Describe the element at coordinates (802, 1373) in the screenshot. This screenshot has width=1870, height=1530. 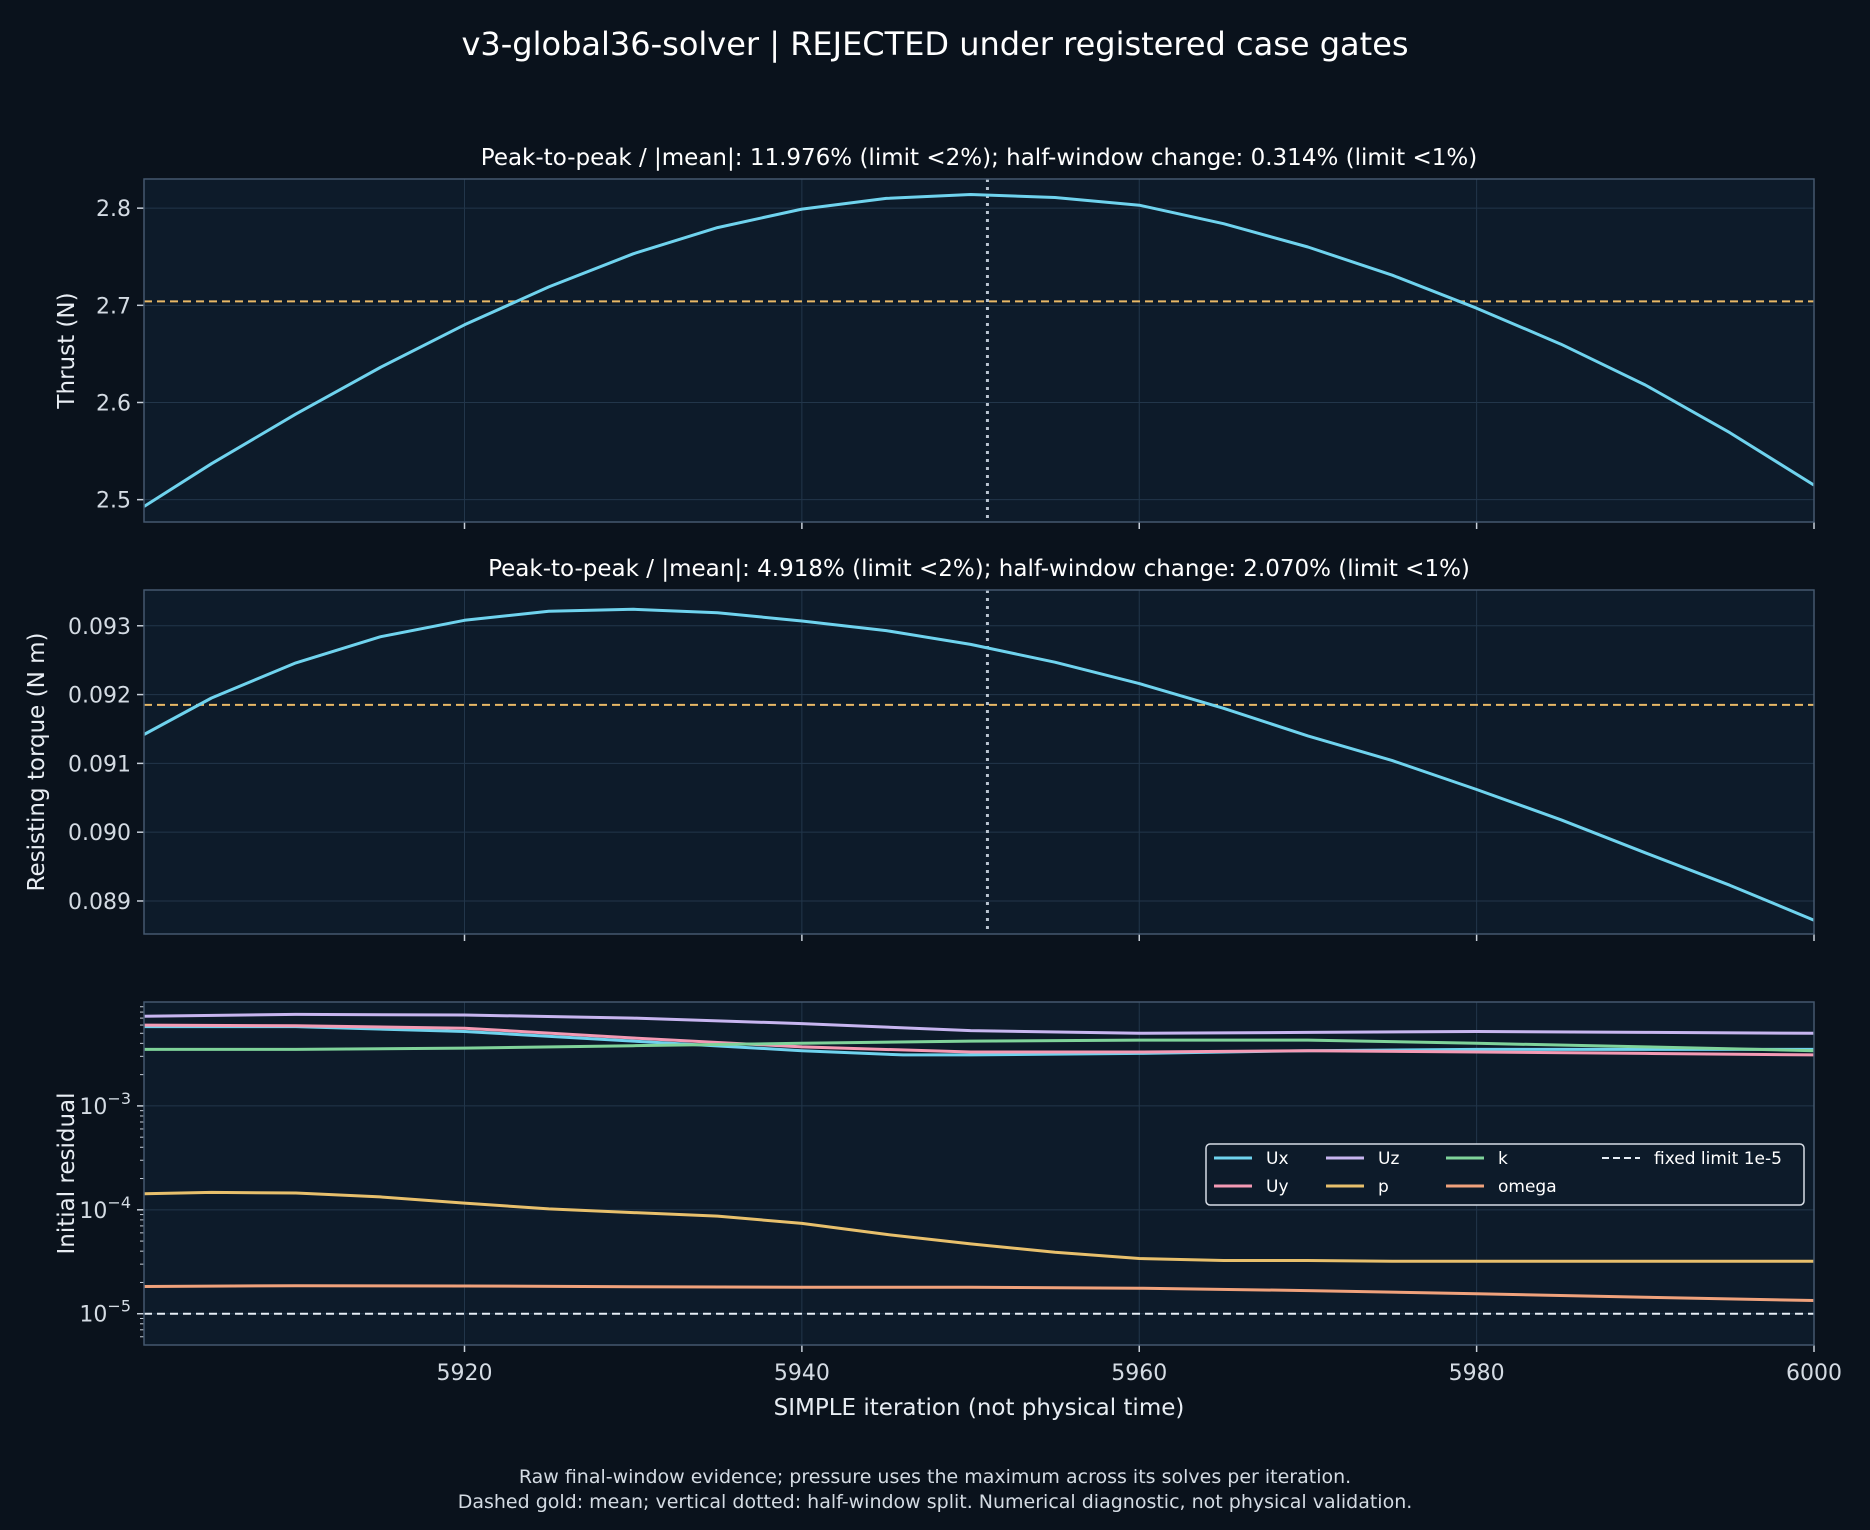
I see `x-tick-label: 5940` at that location.